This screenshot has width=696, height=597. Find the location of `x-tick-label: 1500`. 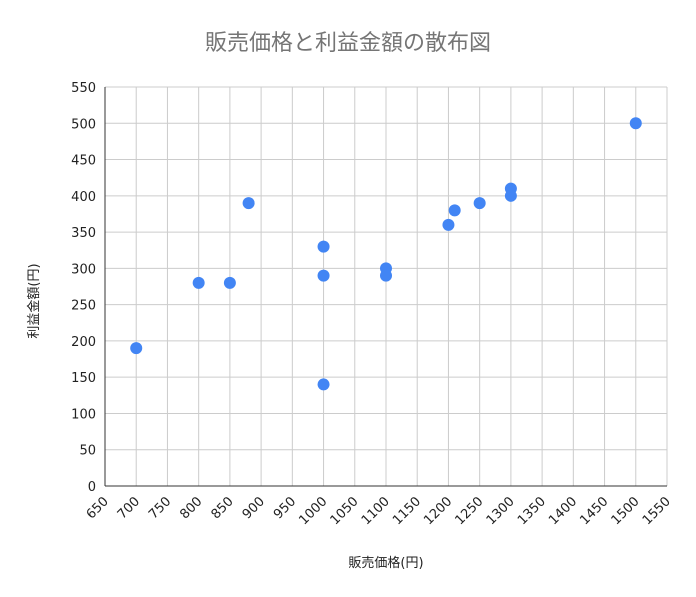

x-tick-label: 1500 is located at coordinates (626, 511).